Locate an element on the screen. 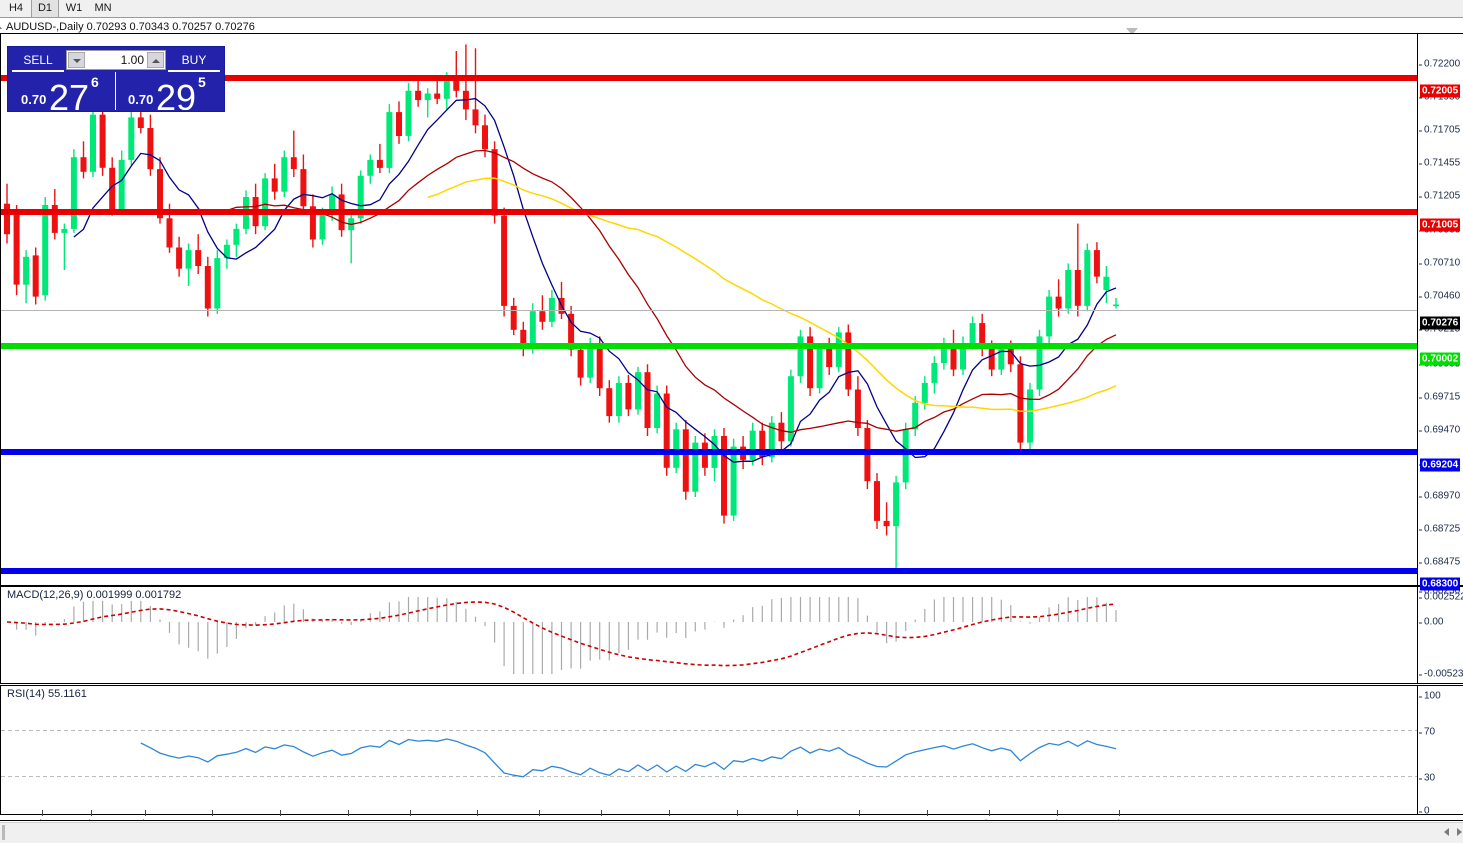 The image size is (1463, 843). macd-series is located at coordinates (561, 635).